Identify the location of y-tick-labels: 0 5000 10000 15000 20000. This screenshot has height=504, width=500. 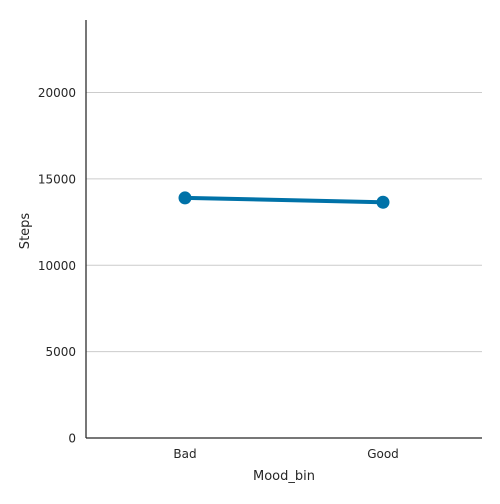
(57, 265).